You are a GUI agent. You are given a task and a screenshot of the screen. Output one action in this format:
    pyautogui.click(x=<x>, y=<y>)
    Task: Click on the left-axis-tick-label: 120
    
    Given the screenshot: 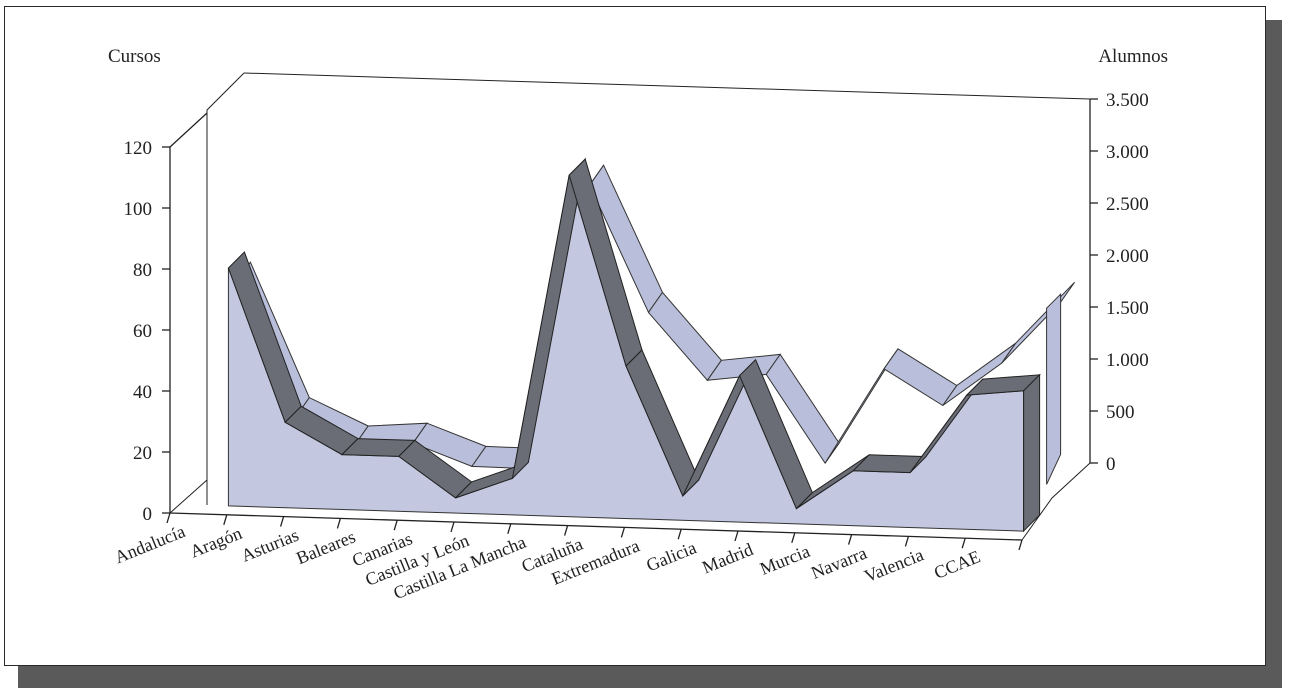 What is the action you would take?
    pyautogui.click(x=138, y=148)
    